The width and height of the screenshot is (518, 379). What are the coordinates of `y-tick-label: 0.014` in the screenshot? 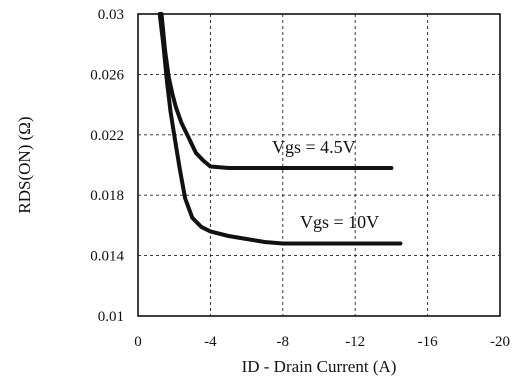 It's located at (107, 257).